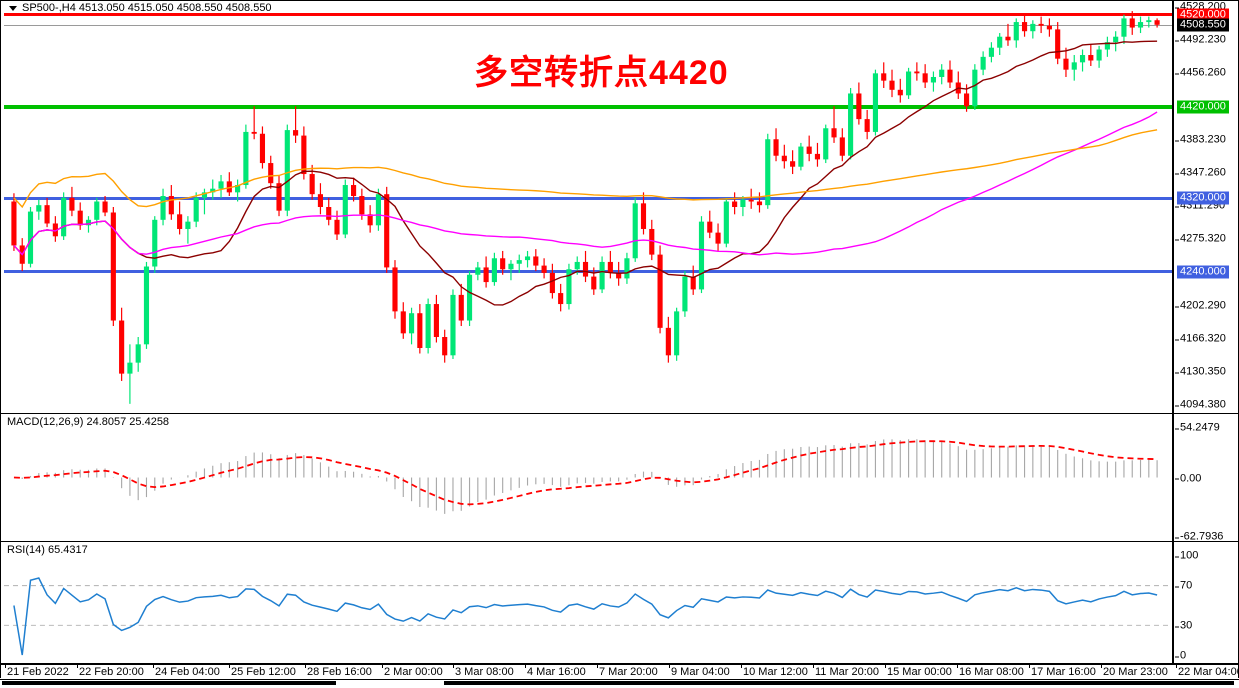 The width and height of the screenshot is (1239, 688). Describe the element at coordinates (1200, 139) in the screenshot. I see `price-tick-3: 4383.230` at that location.